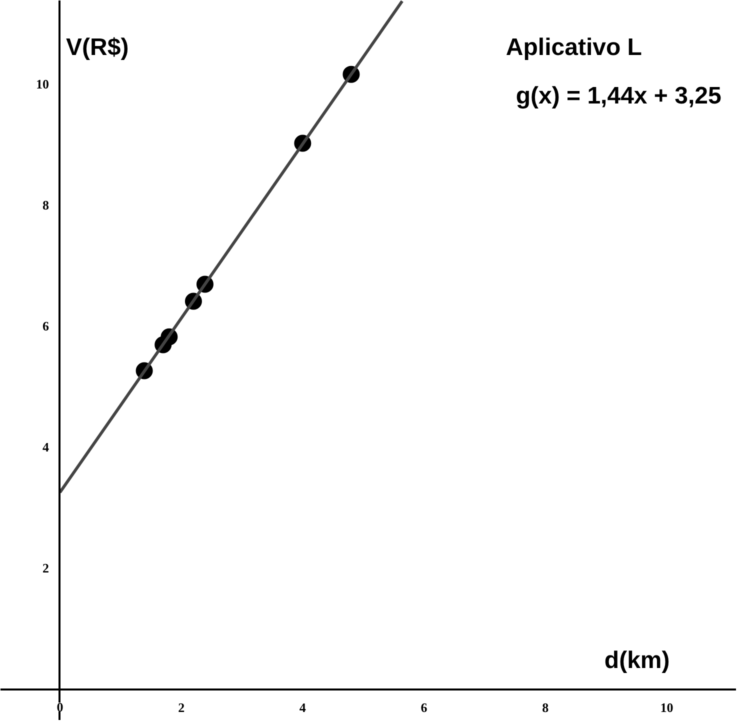  Describe the element at coordinates (60, 707) in the screenshot. I see `x-tick-label: 0` at that location.